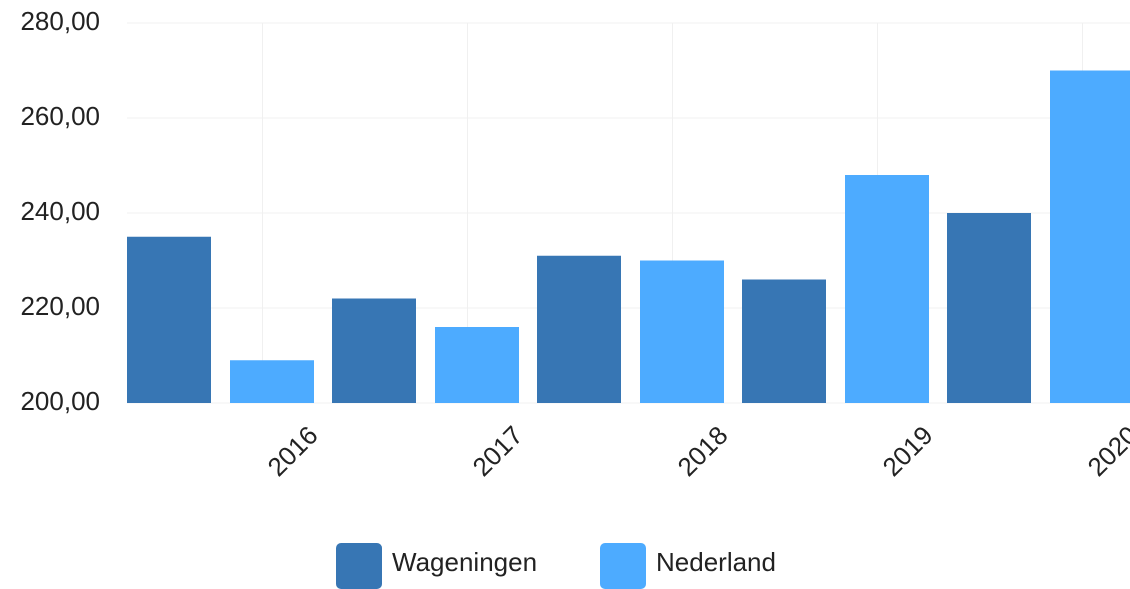 Image resolution: width=1130 pixels, height=589 pixels. Describe the element at coordinates (907, 451) in the screenshot. I see `x-tick-label: 2019` at that location.